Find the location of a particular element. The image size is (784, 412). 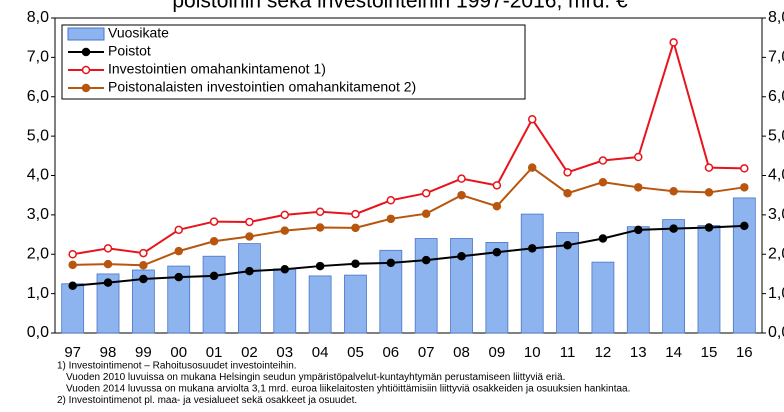

x-tick-label: 04 is located at coordinates (320, 352).